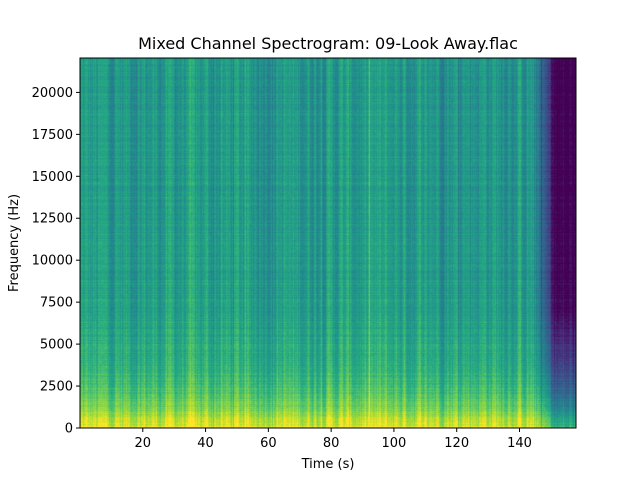 This screenshot has width=640, height=480. What do you see at coordinates (56, 387) in the screenshot?
I see `y-tick-label: 2500` at bounding box center [56, 387].